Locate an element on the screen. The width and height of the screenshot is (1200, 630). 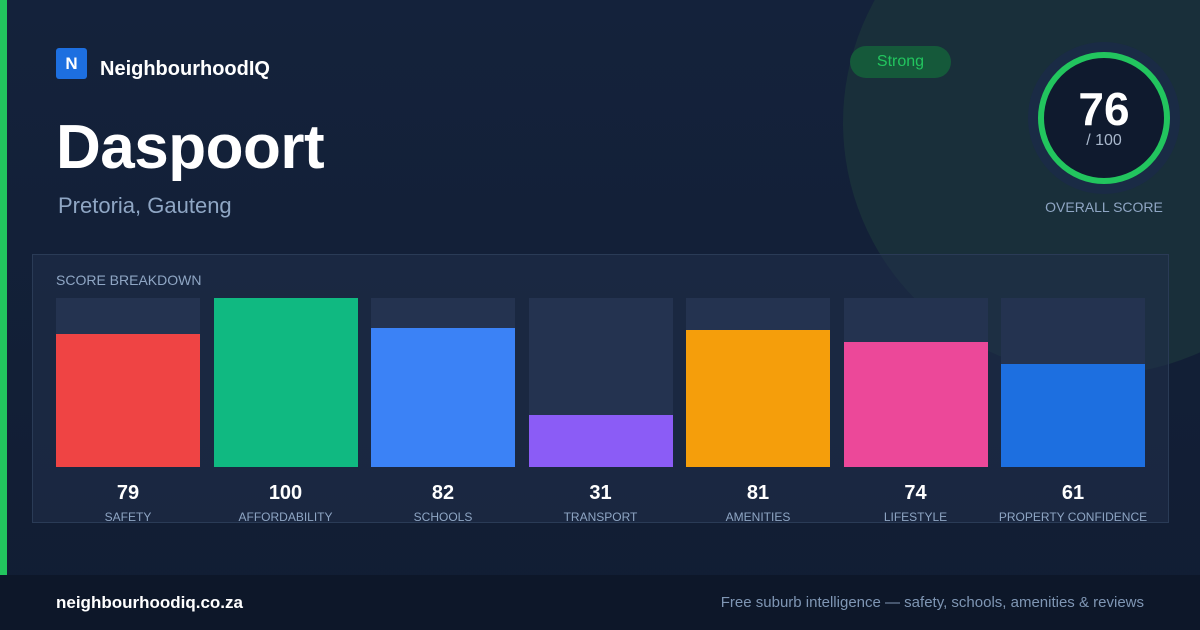
bar-label: SAFETY is located at coordinates (128, 517).